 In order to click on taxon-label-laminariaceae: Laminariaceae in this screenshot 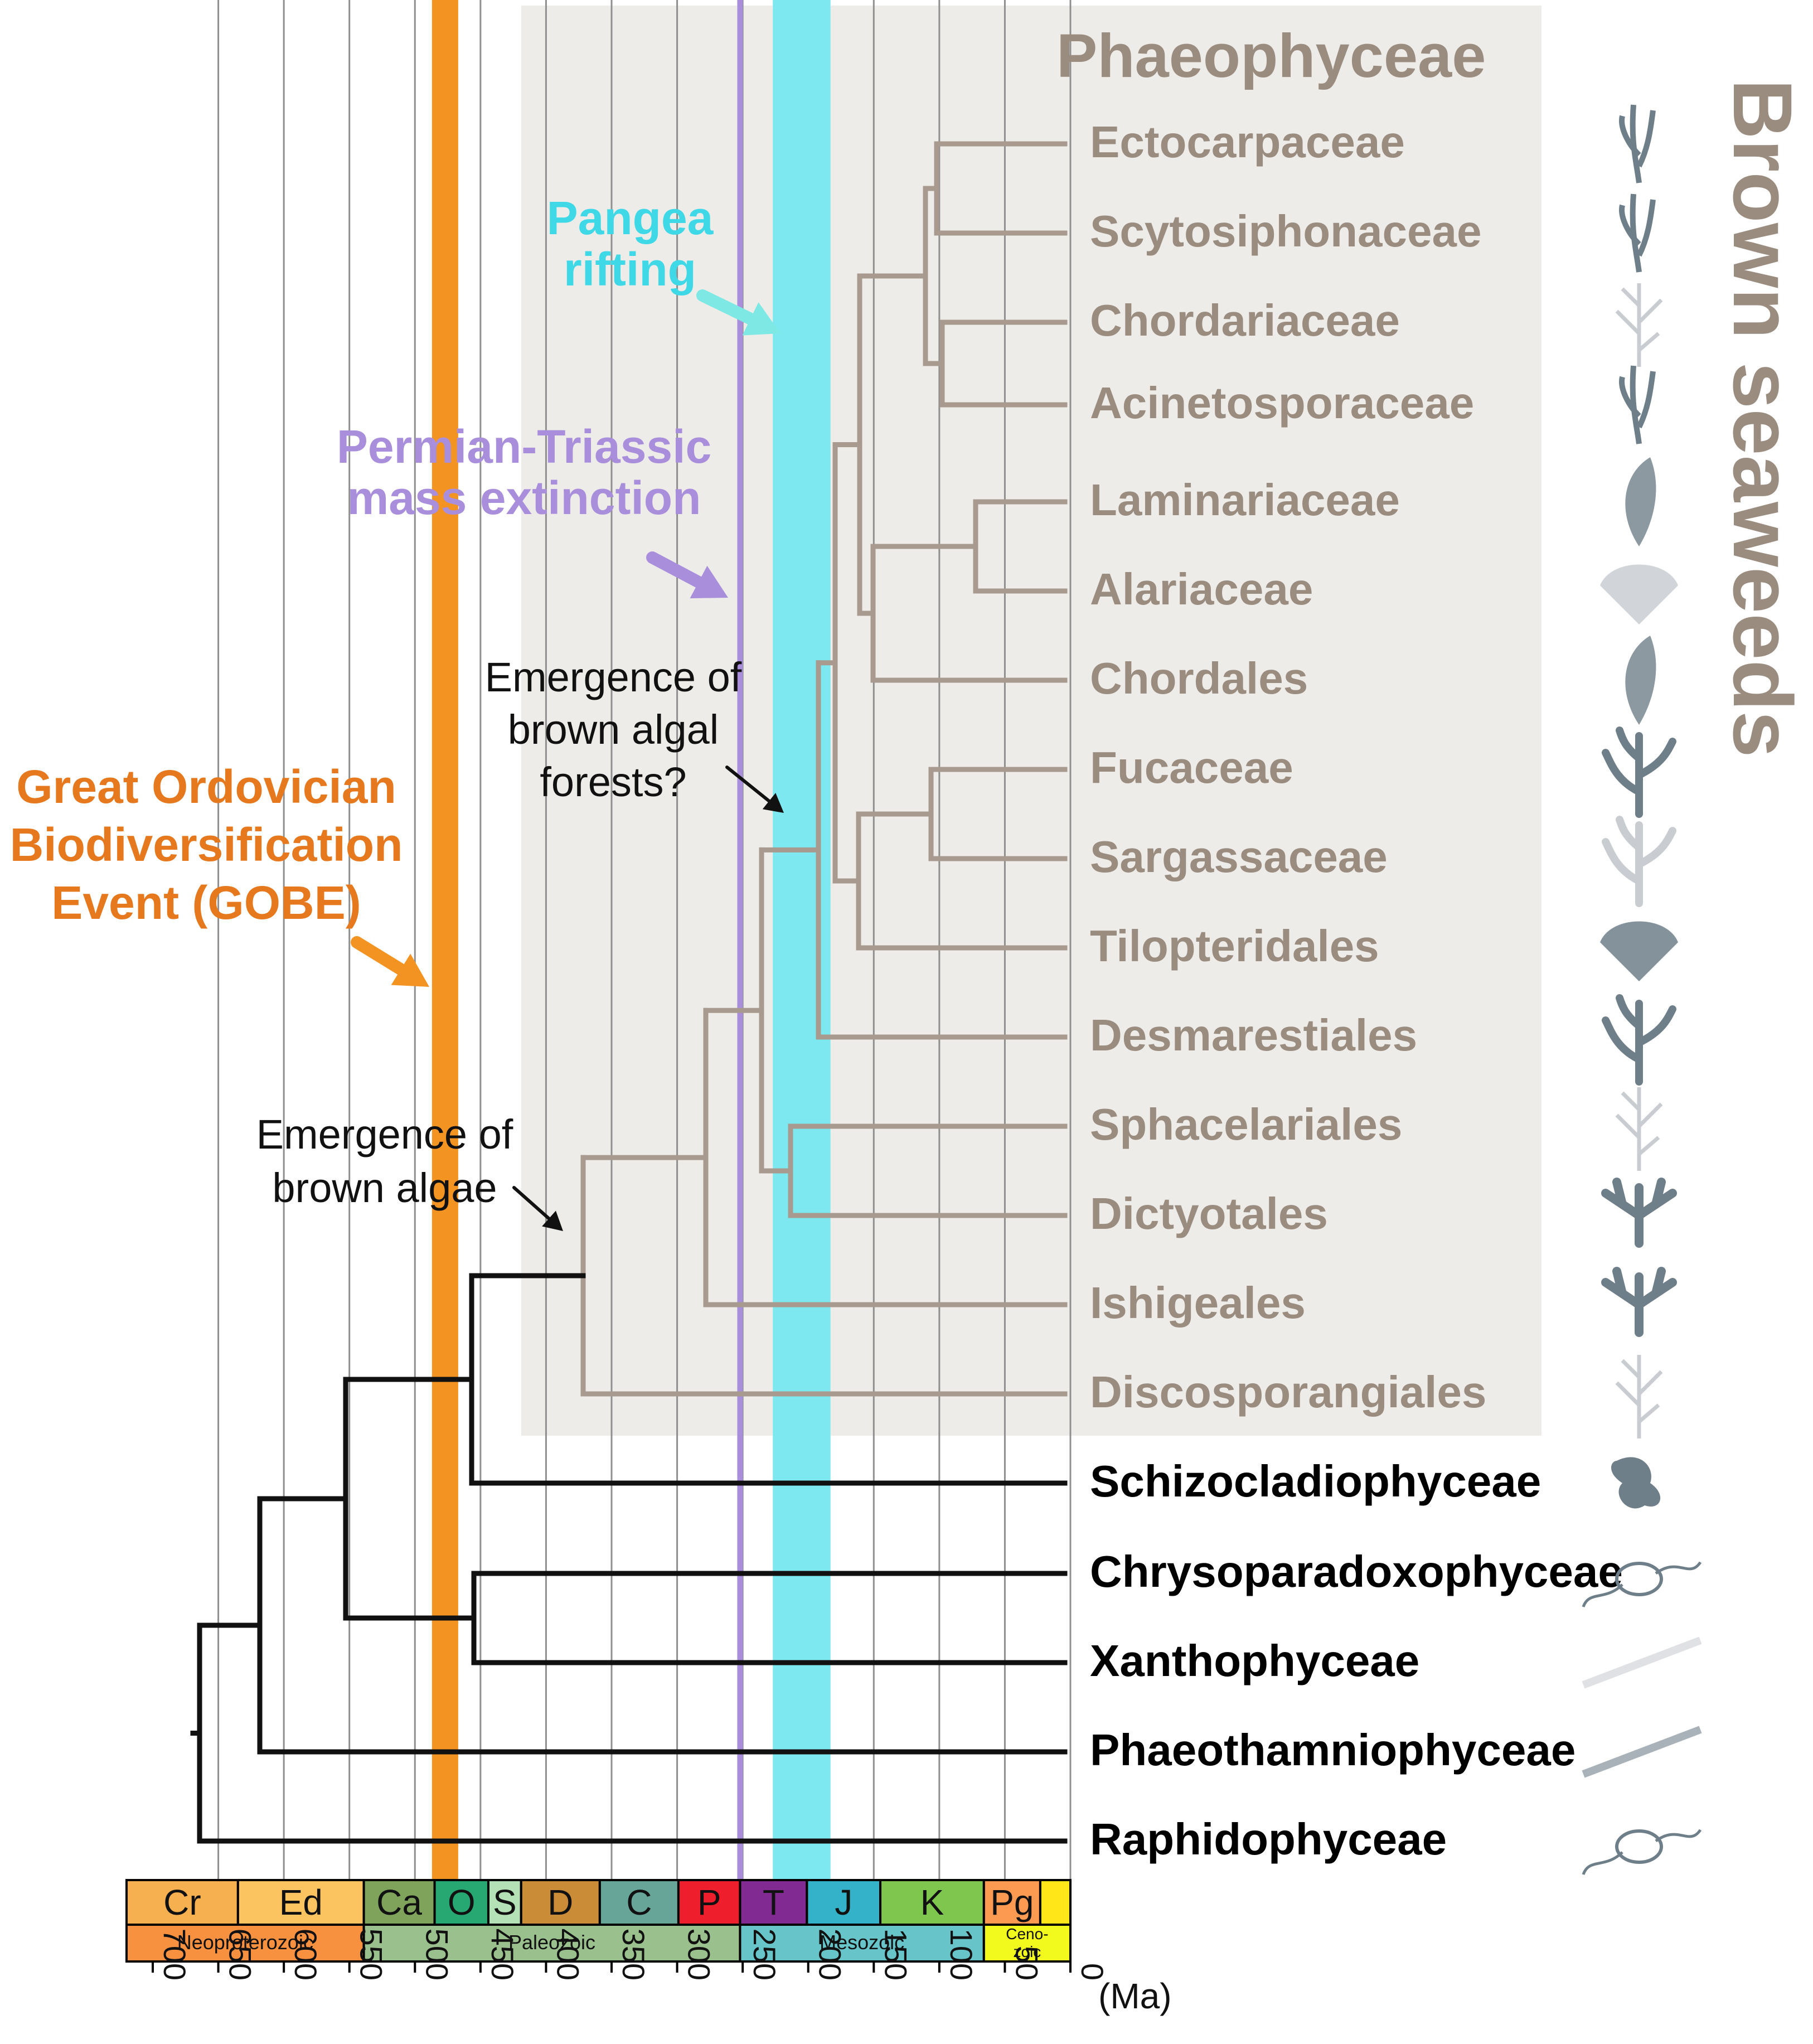, I will do `click(1245, 500)`.